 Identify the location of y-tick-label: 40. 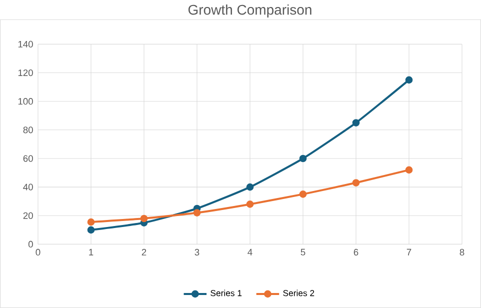
(28, 187).